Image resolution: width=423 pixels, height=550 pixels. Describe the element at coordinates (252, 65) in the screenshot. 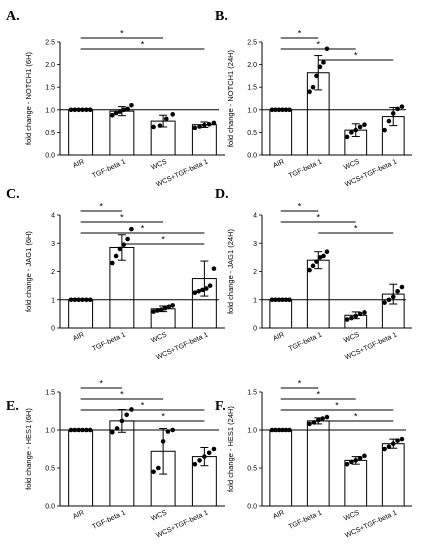

I see `y-tick-label: 2.0` at that location.